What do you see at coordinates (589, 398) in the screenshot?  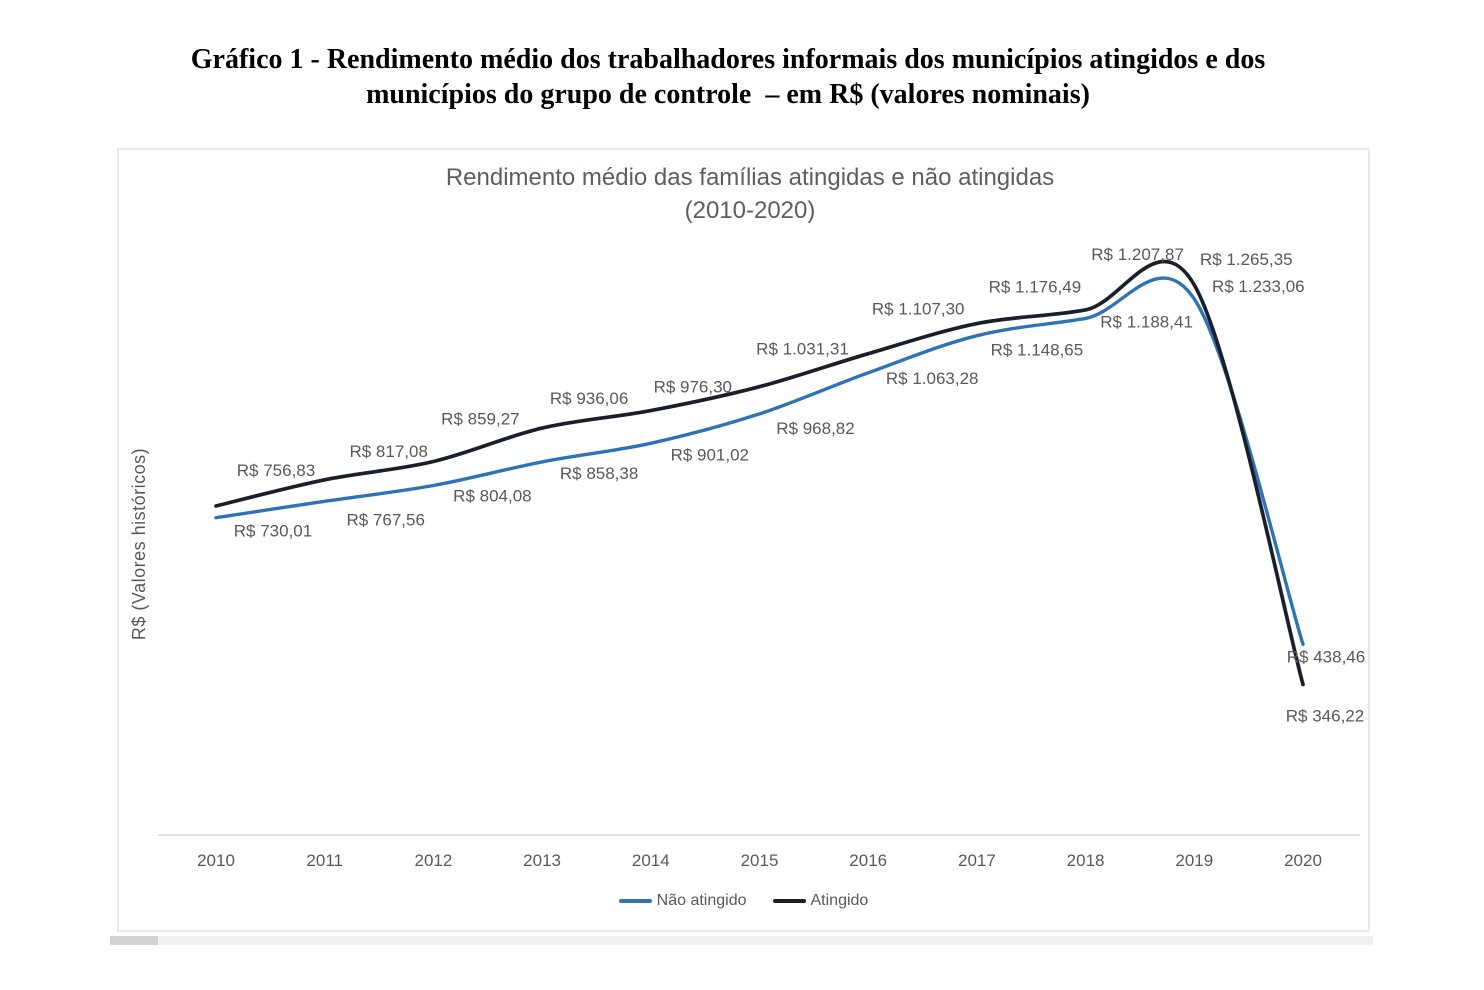 I see `data-label-atingido-2013: R$ 936,06` at bounding box center [589, 398].